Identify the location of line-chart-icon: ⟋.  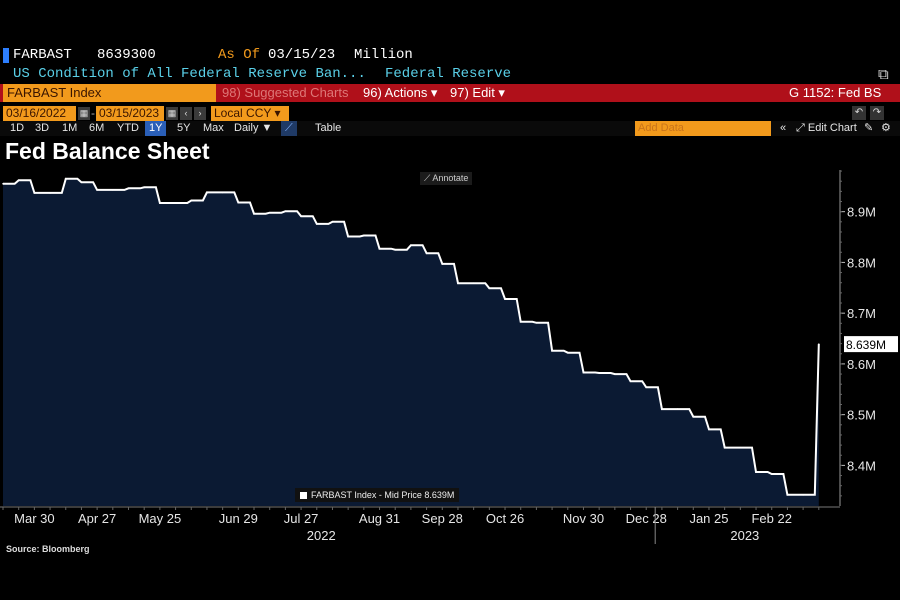
(289, 128).